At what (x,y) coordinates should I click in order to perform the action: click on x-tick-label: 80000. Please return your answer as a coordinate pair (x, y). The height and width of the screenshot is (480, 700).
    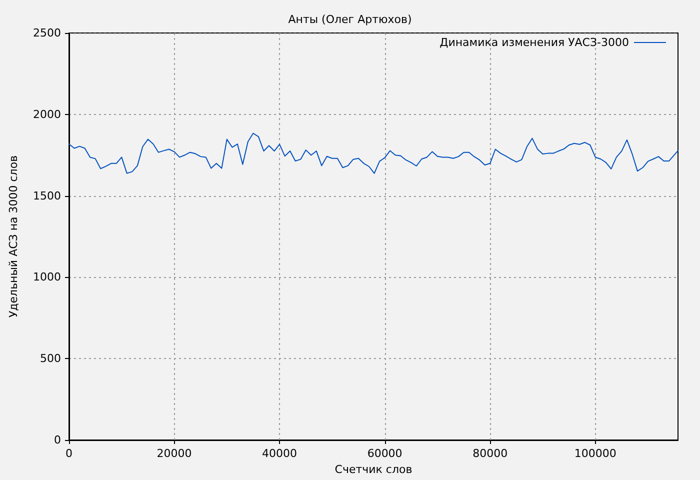
    Looking at the image, I should click on (490, 453).